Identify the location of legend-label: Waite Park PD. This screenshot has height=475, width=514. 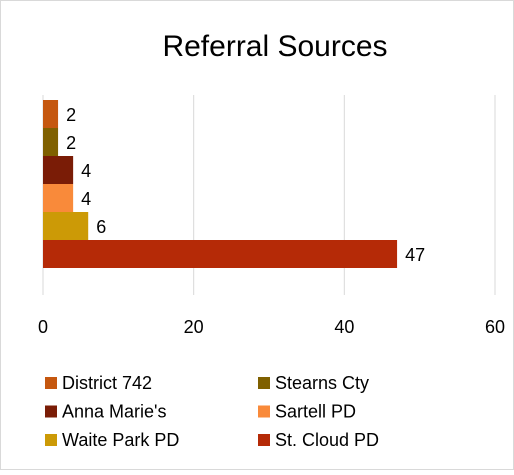
(120, 440).